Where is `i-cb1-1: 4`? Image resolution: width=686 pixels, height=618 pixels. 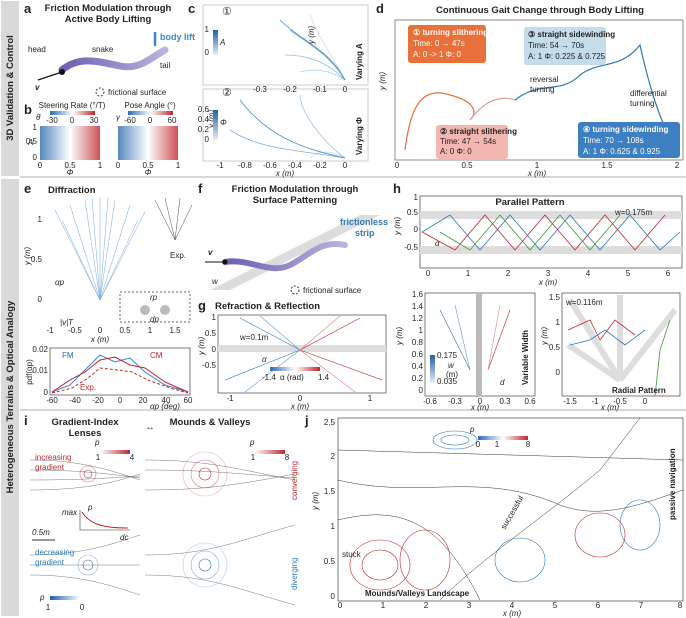
i-cb1-1: 4 is located at coordinates (132, 457).